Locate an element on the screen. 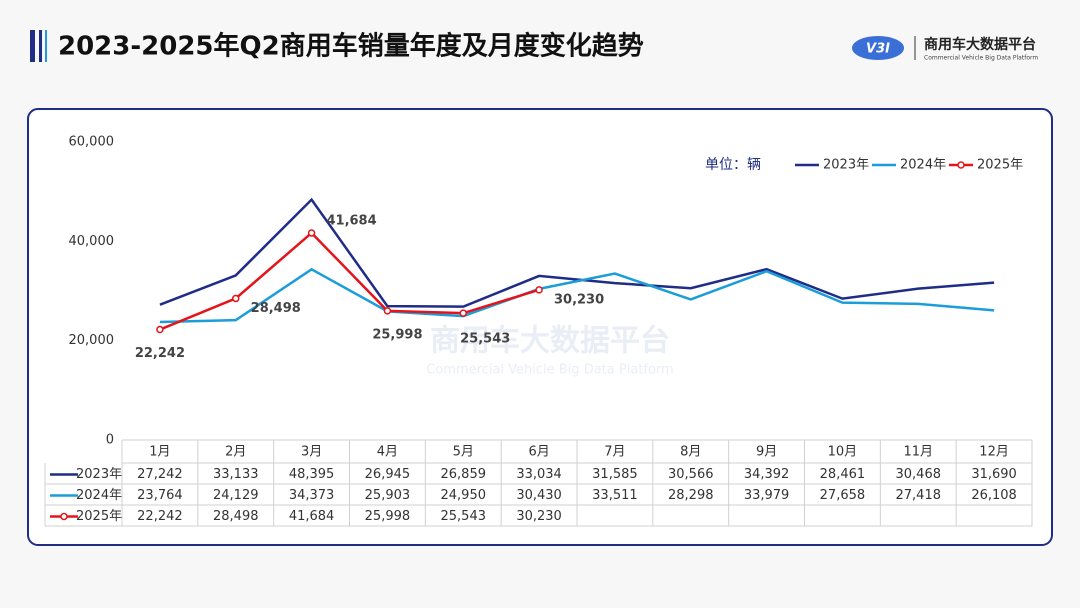 The width and height of the screenshot is (1080, 608). table-cell: 33,133 is located at coordinates (236, 474).